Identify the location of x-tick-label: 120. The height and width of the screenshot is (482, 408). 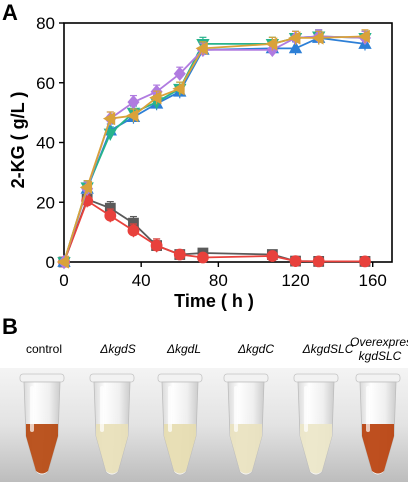
(295, 280).